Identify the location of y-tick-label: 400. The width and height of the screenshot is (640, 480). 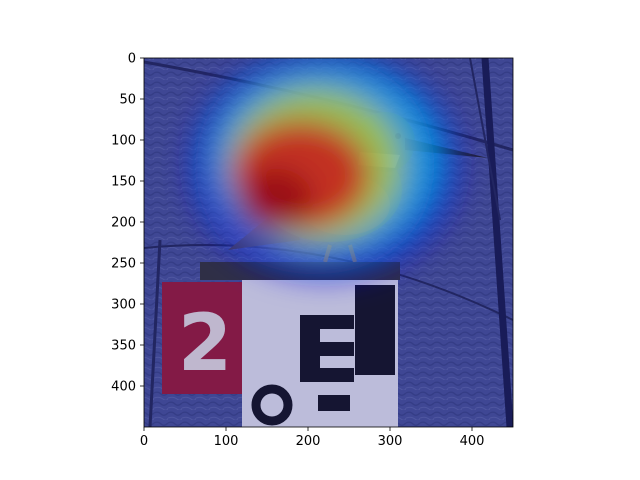
(123, 387).